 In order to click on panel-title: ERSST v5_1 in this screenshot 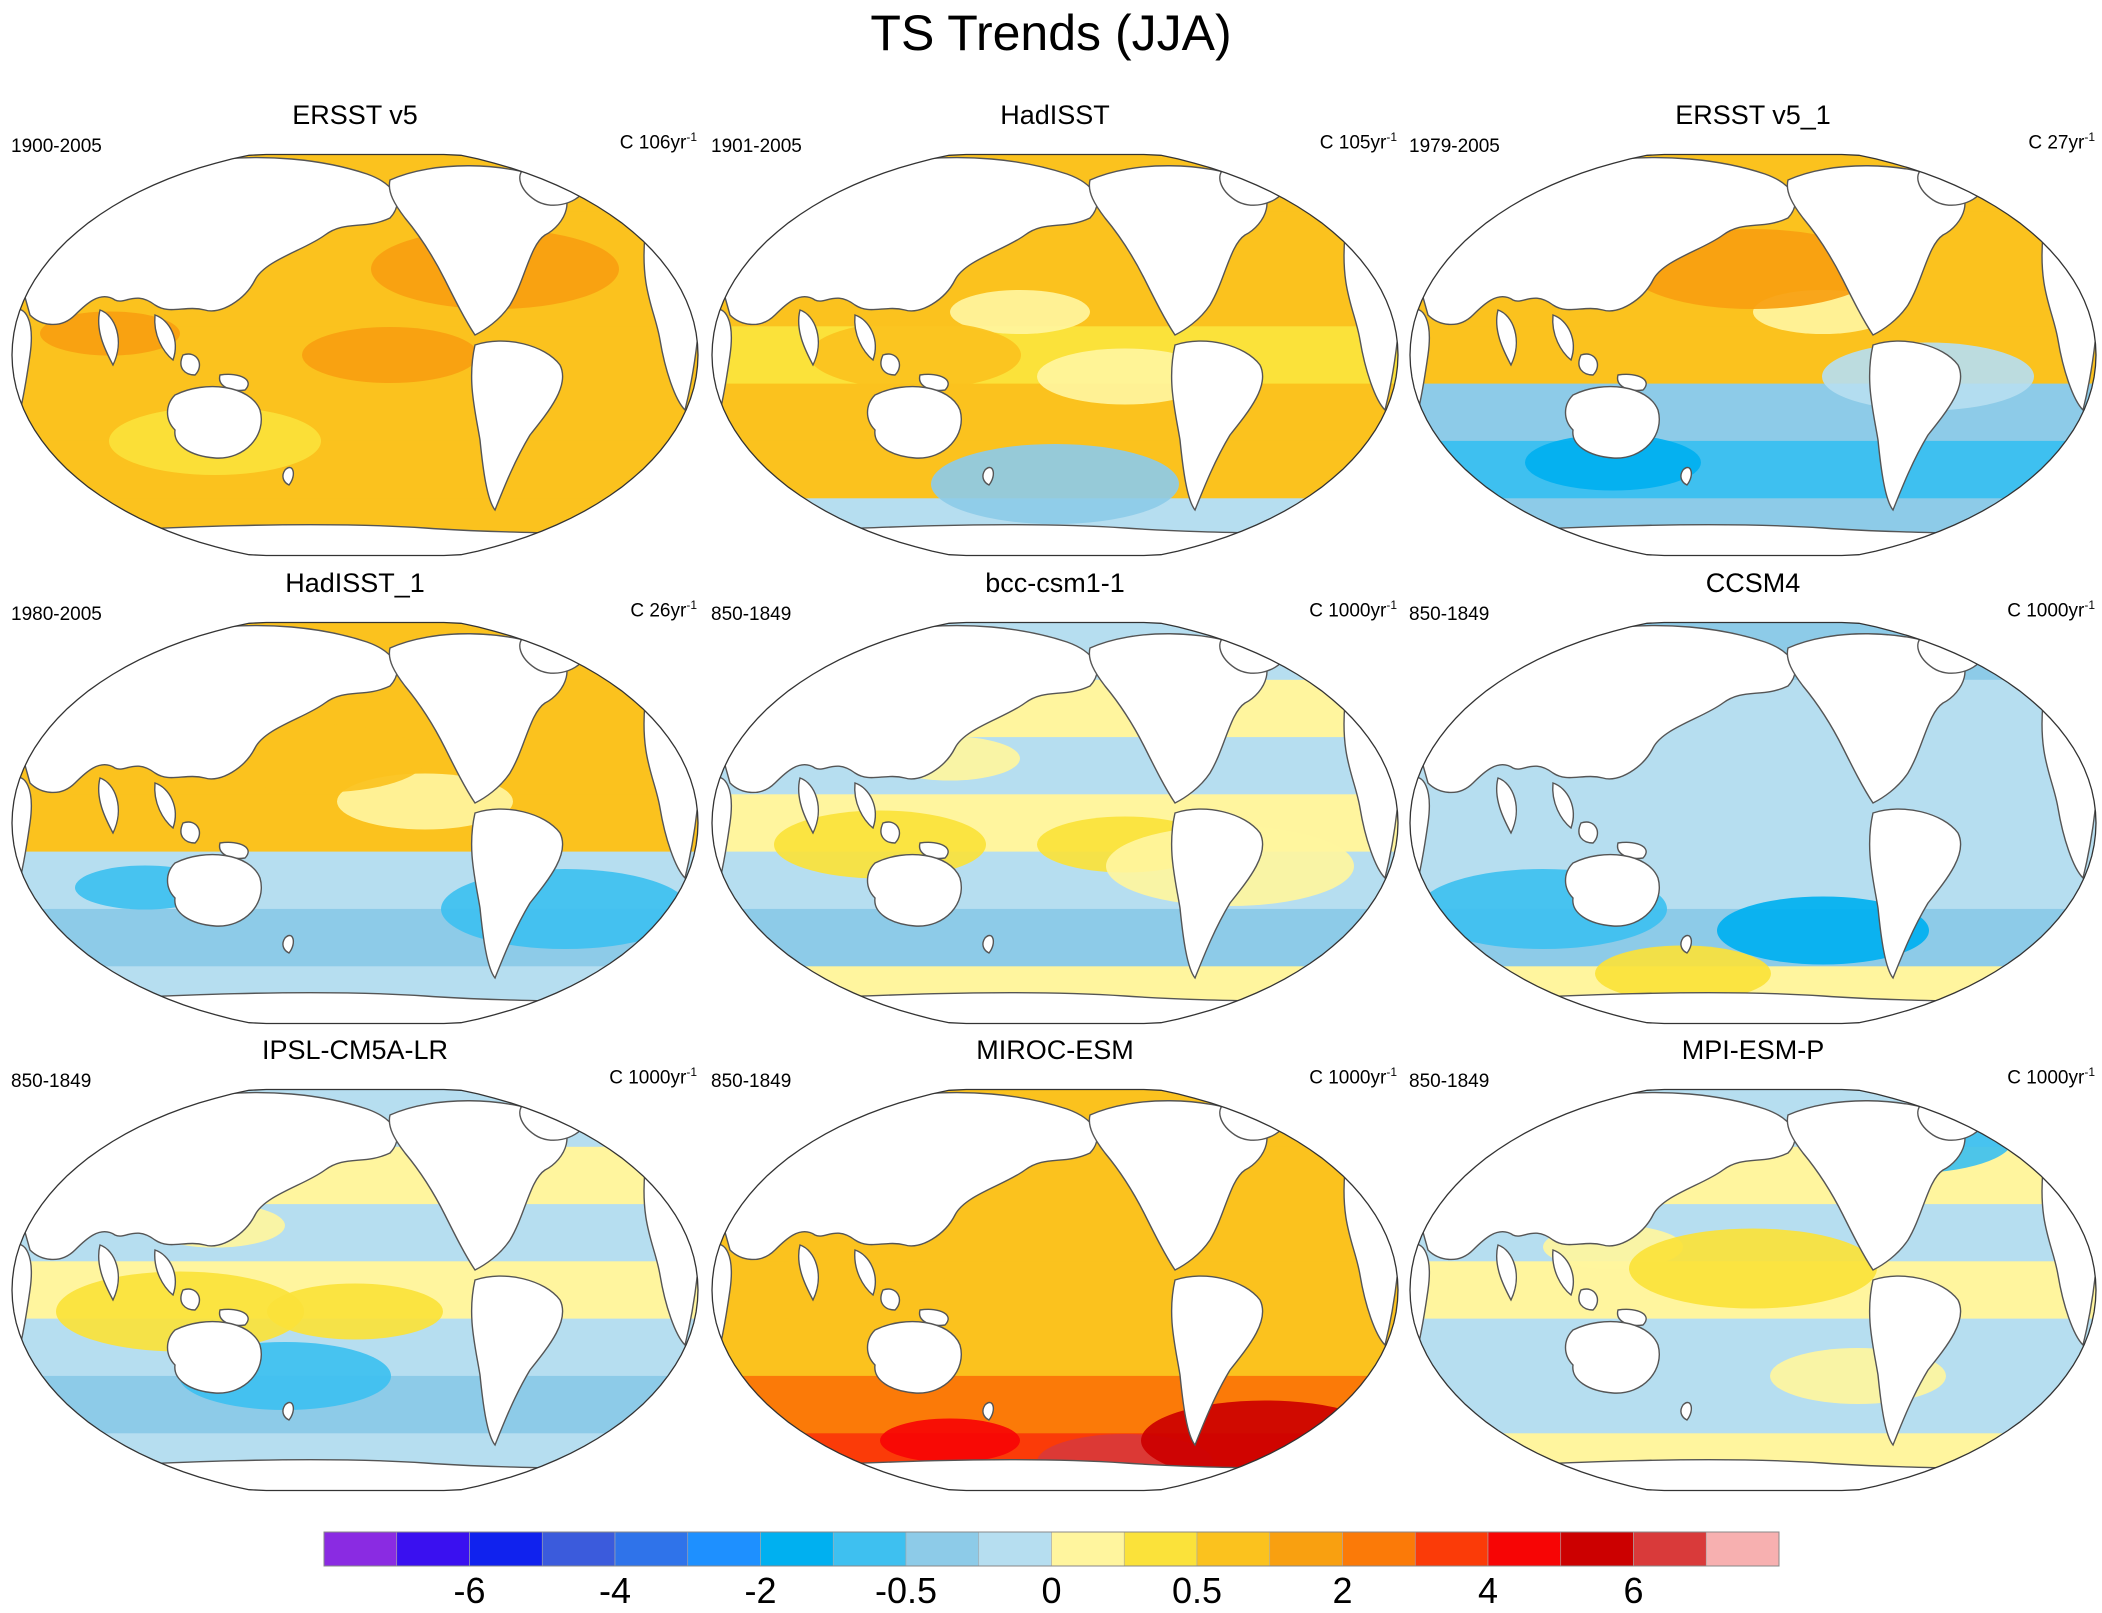, I will do `click(1753, 115)`.